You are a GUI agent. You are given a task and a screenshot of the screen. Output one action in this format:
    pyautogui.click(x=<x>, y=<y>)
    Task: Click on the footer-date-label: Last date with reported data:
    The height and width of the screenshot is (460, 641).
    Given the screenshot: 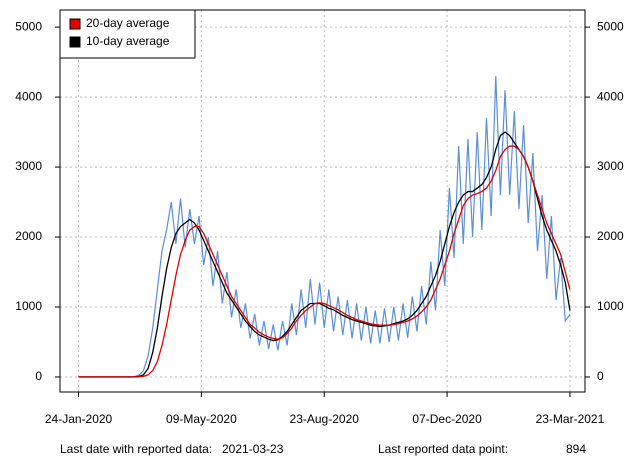 What is the action you would take?
    pyautogui.click(x=136, y=449)
    